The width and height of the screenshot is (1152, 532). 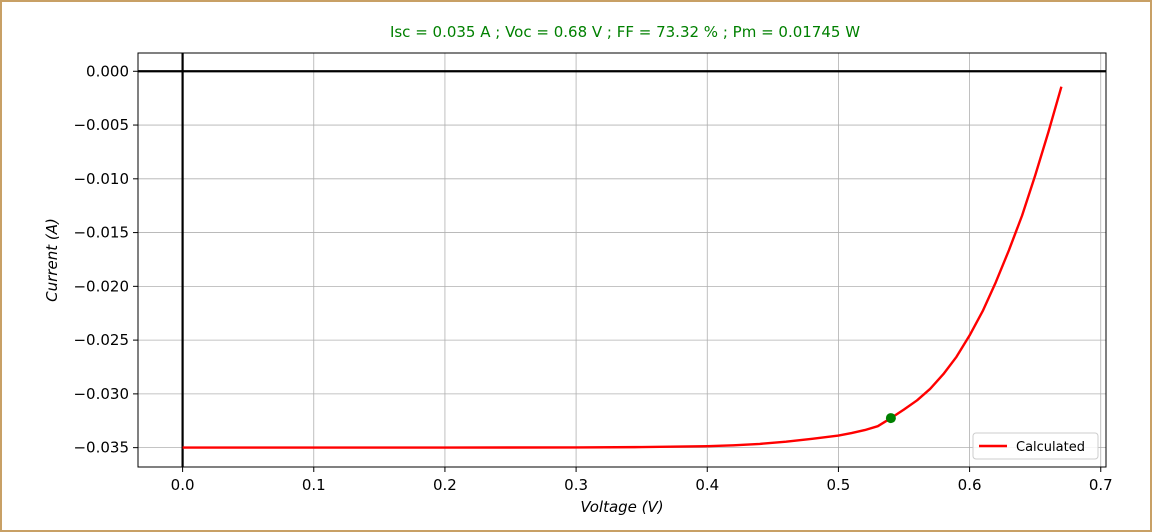 I want to click on x-tick-label: 0.6, so click(x=970, y=485).